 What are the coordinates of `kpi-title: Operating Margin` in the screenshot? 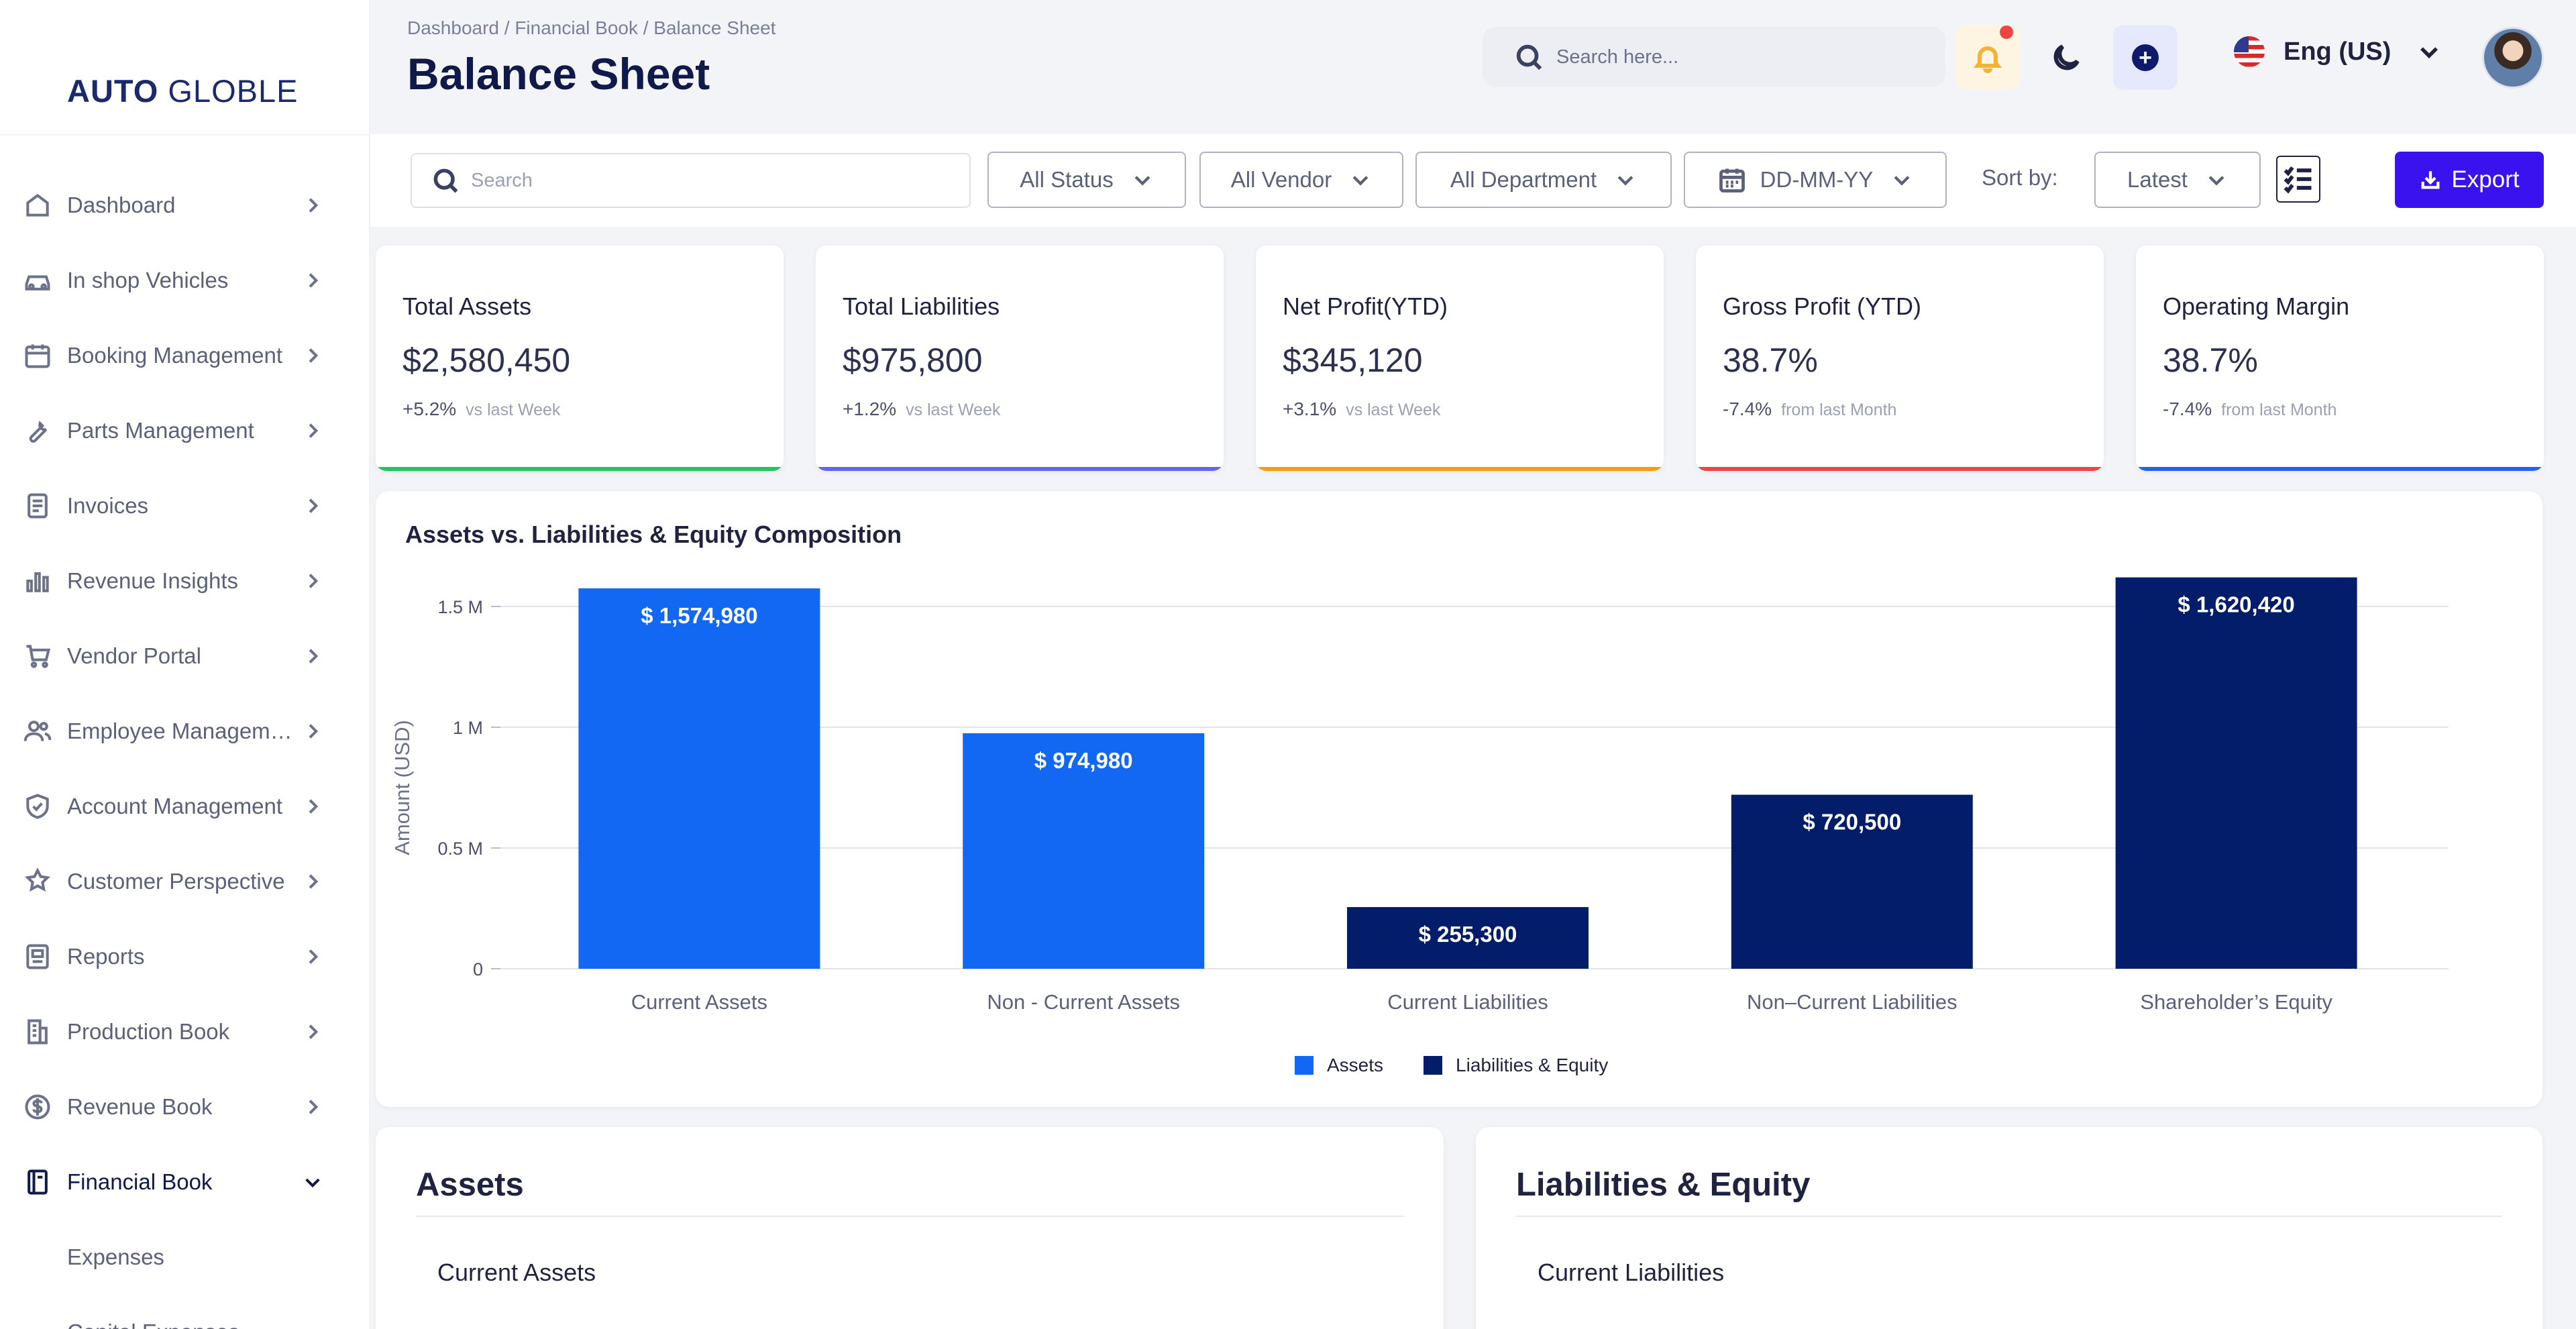 It's located at (2256, 306).